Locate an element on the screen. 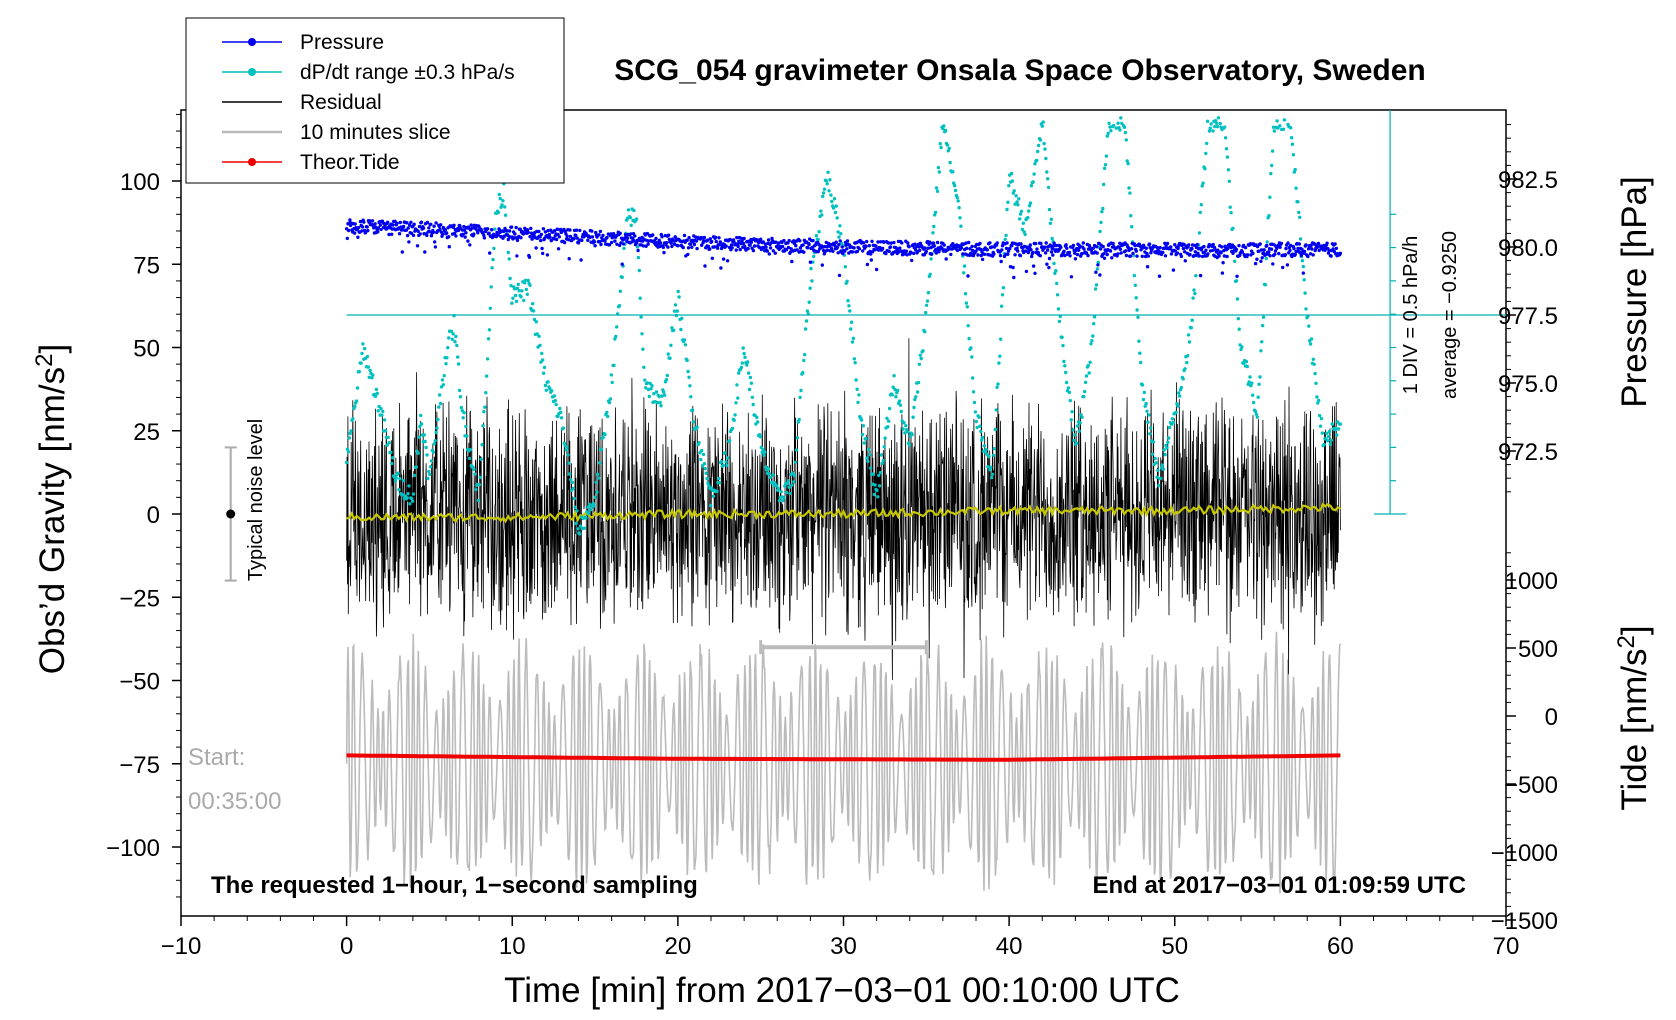  x-axis-label: Time [min] from 2017−03−01 00:10:00 UTC is located at coordinates (842, 990).